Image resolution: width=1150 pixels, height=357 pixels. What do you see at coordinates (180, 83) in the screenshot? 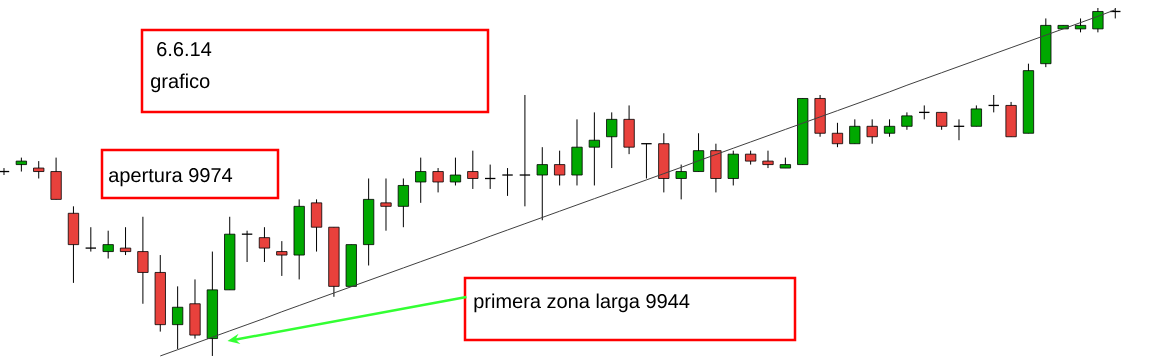
I see `annotation: grafico` at bounding box center [180, 83].